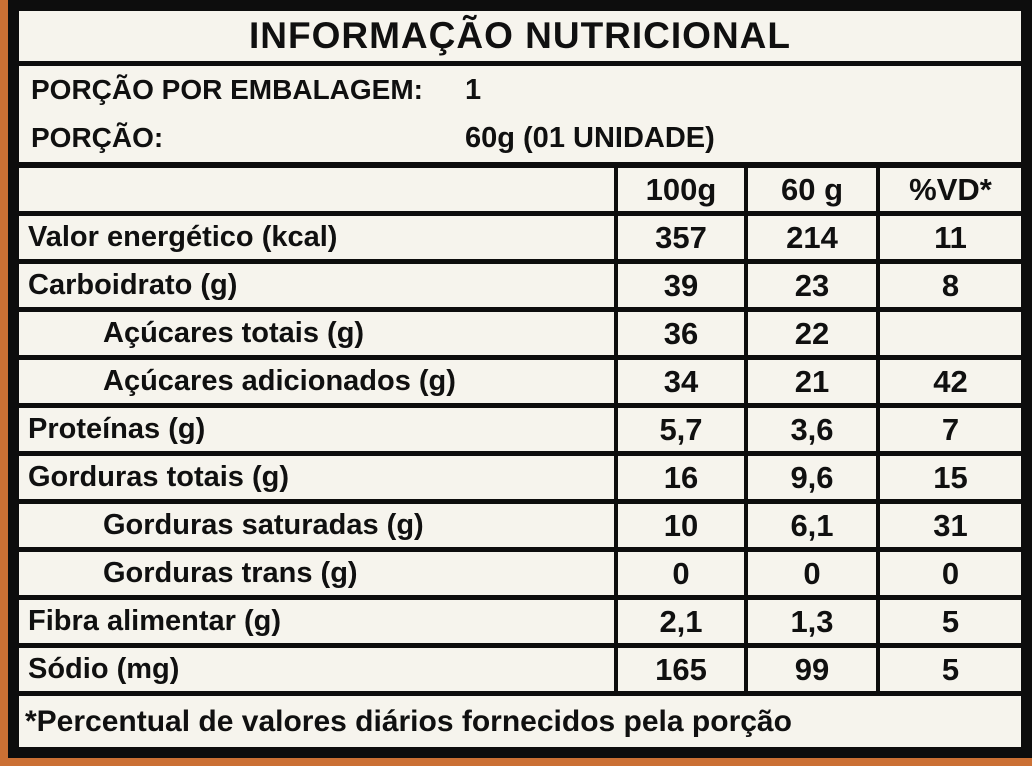 The image size is (1032, 766). I want to click on row-value-100g: 357, so click(679, 240).